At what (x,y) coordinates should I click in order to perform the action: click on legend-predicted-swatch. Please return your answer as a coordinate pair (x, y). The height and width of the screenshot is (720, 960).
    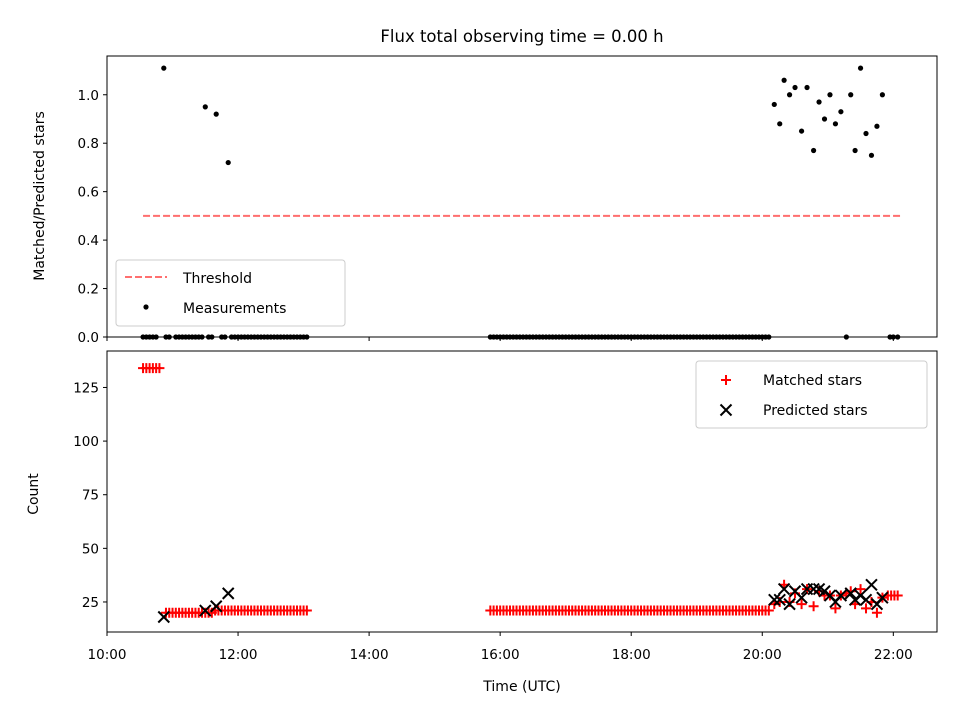
    Looking at the image, I should click on (726, 410).